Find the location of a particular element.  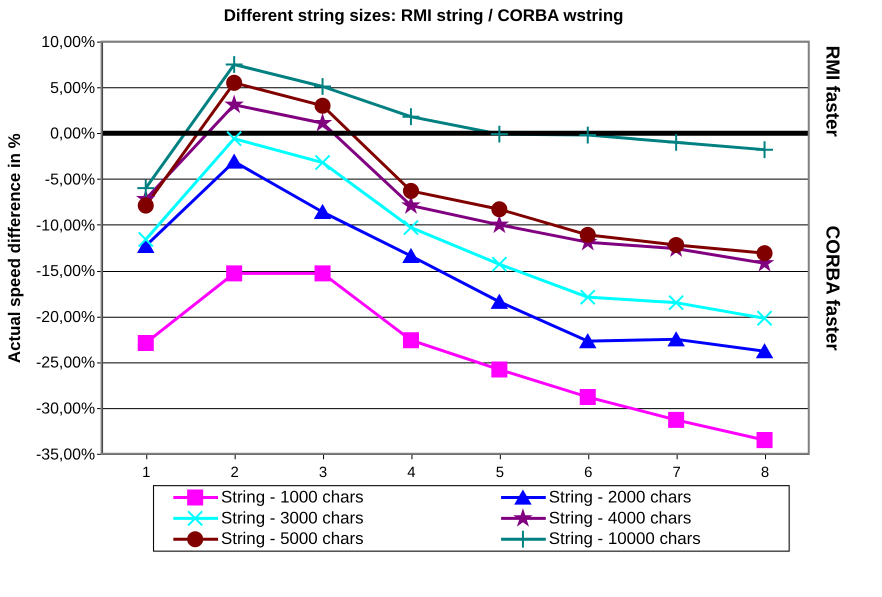

y-tick-label: -20,00% is located at coordinates (66, 317).